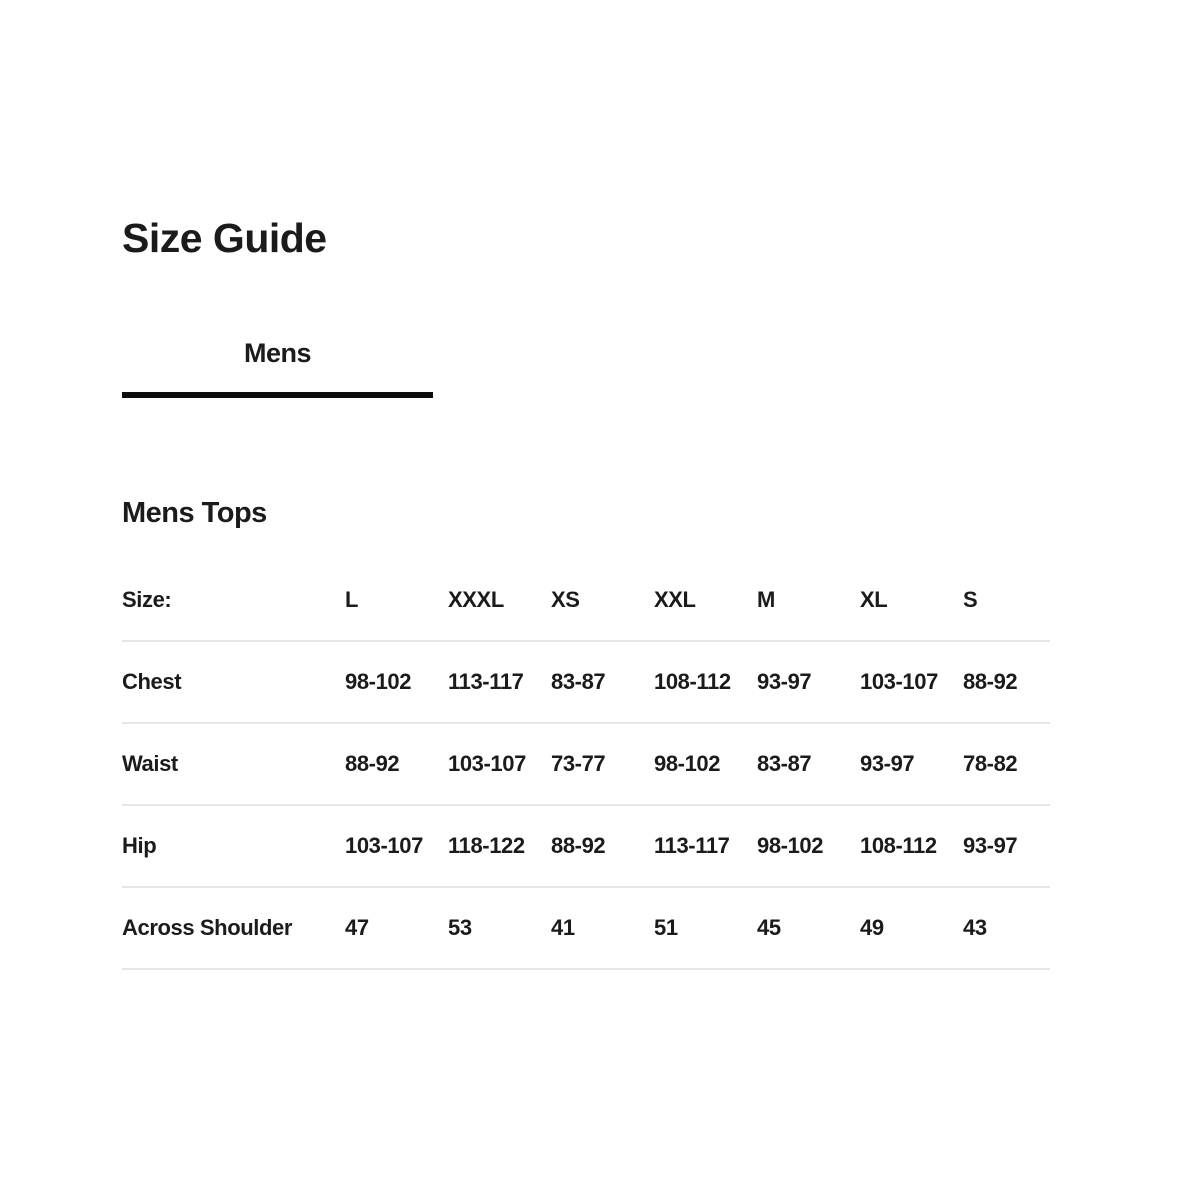 This screenshot has height=1200, width=1200. I want to click on size-table-header-row: Size: L XXXL XS XXL M XL S, so click(586, 601).